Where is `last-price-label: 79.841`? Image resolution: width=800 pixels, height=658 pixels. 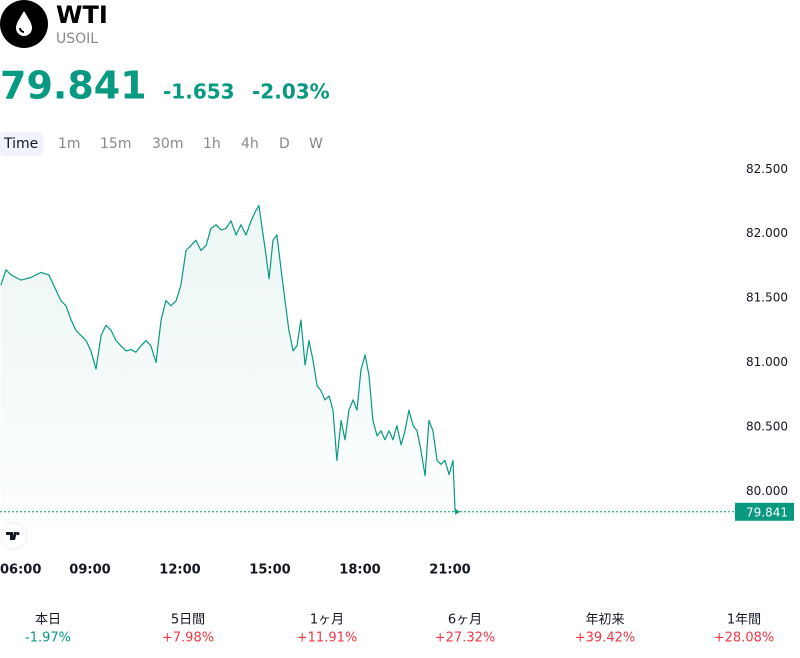 last-price-label: 79.841 is located at coordinates (767, 512).